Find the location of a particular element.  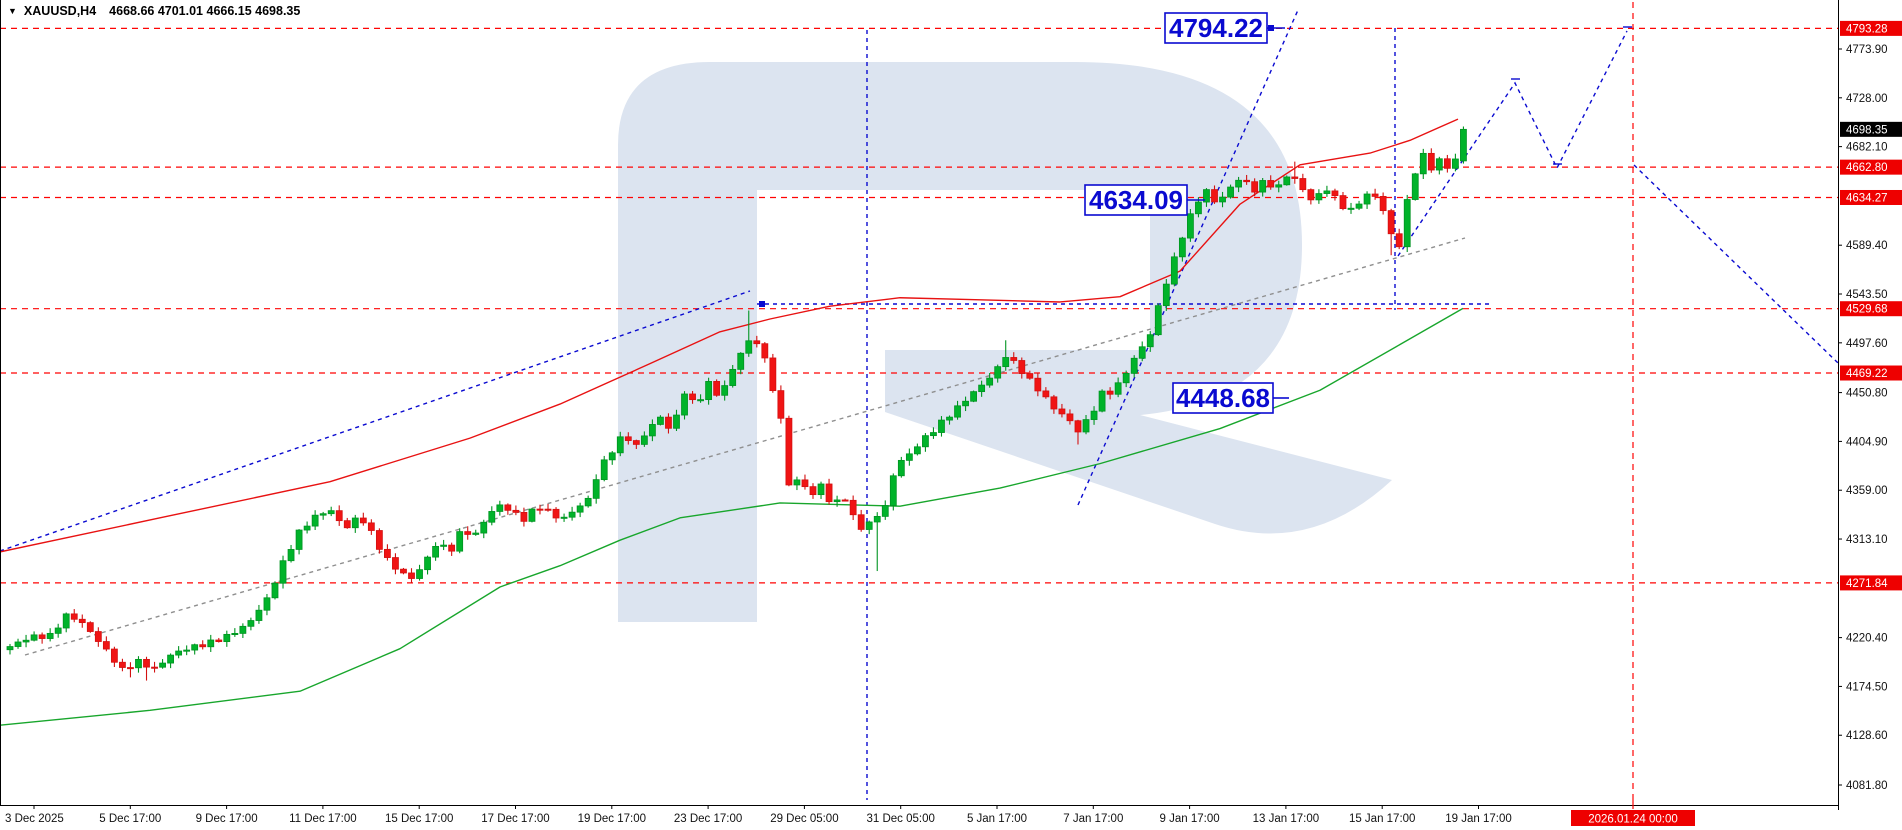

time-tick-label: 11 Dec 17:00 is located at coordinates (323, 819).